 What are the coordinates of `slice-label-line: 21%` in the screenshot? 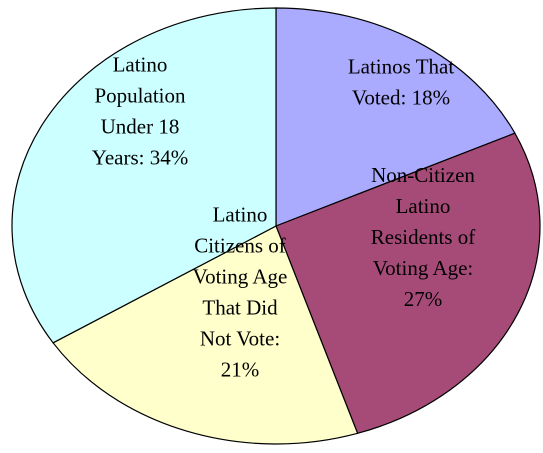 It's located at (240, 369).